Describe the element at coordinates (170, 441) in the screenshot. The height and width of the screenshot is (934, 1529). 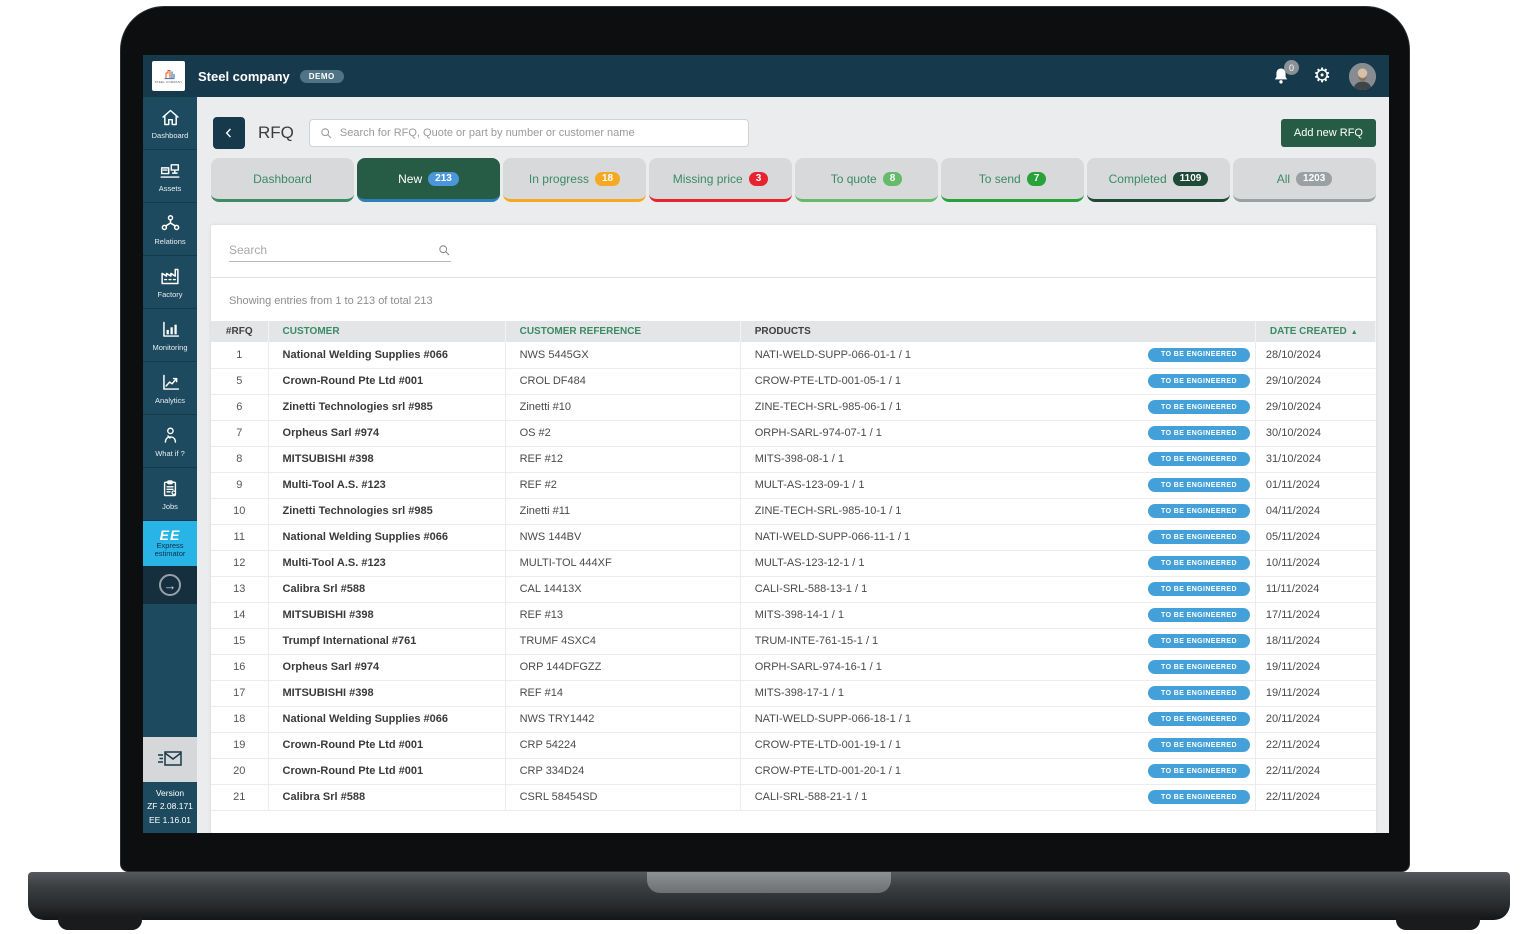
I see `sidebar-item-what-if: What if ?` at that location.